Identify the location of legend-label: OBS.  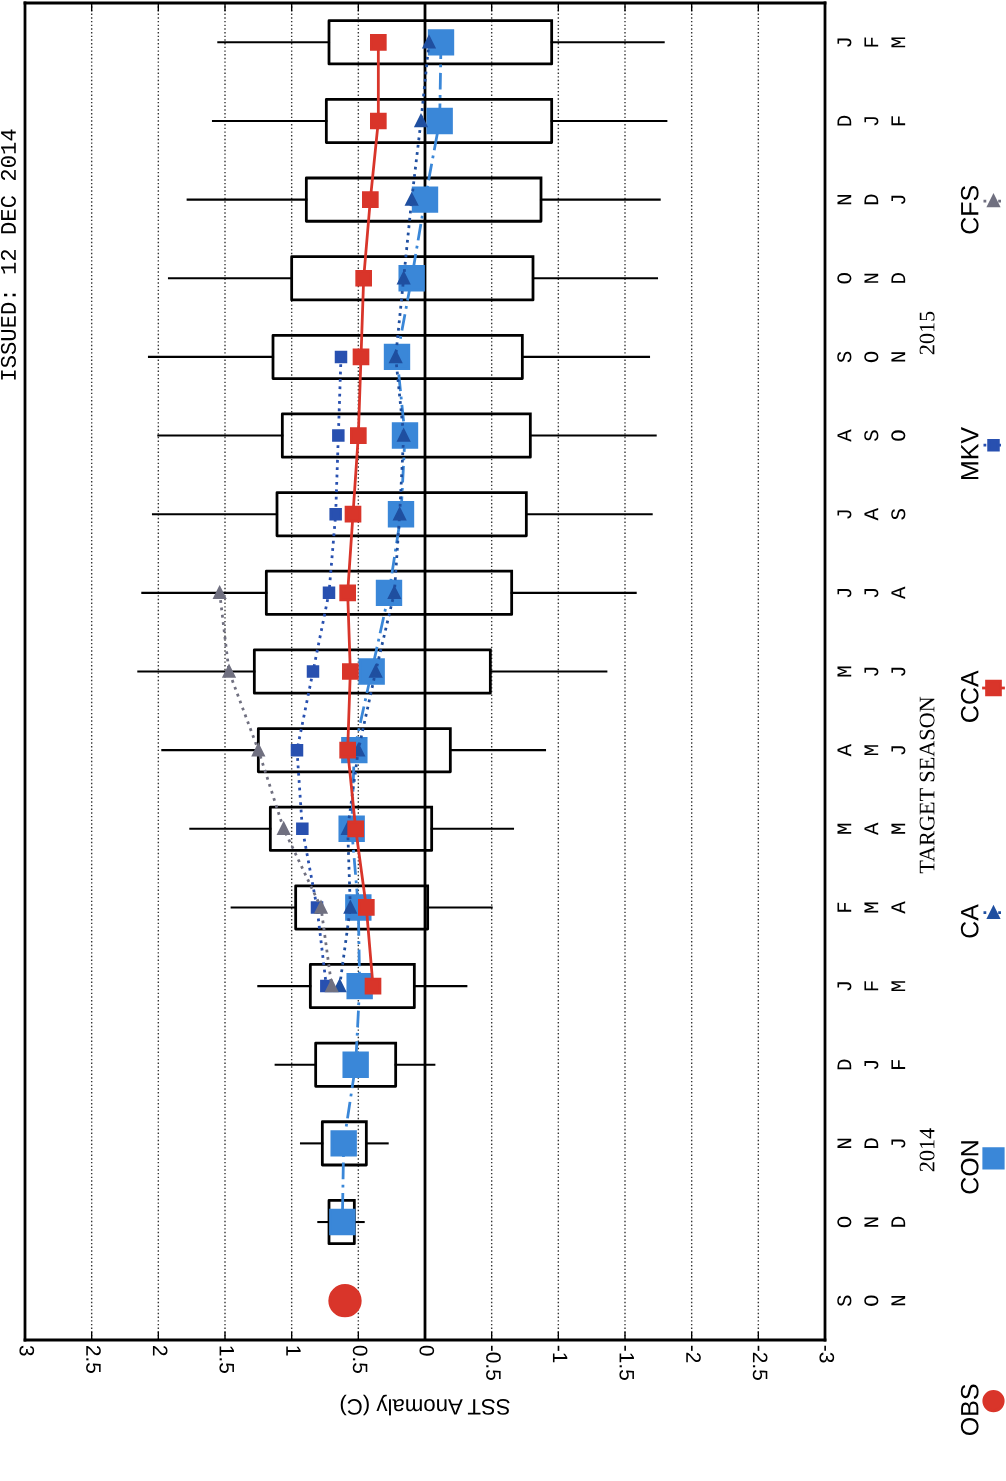
(969, 1410).